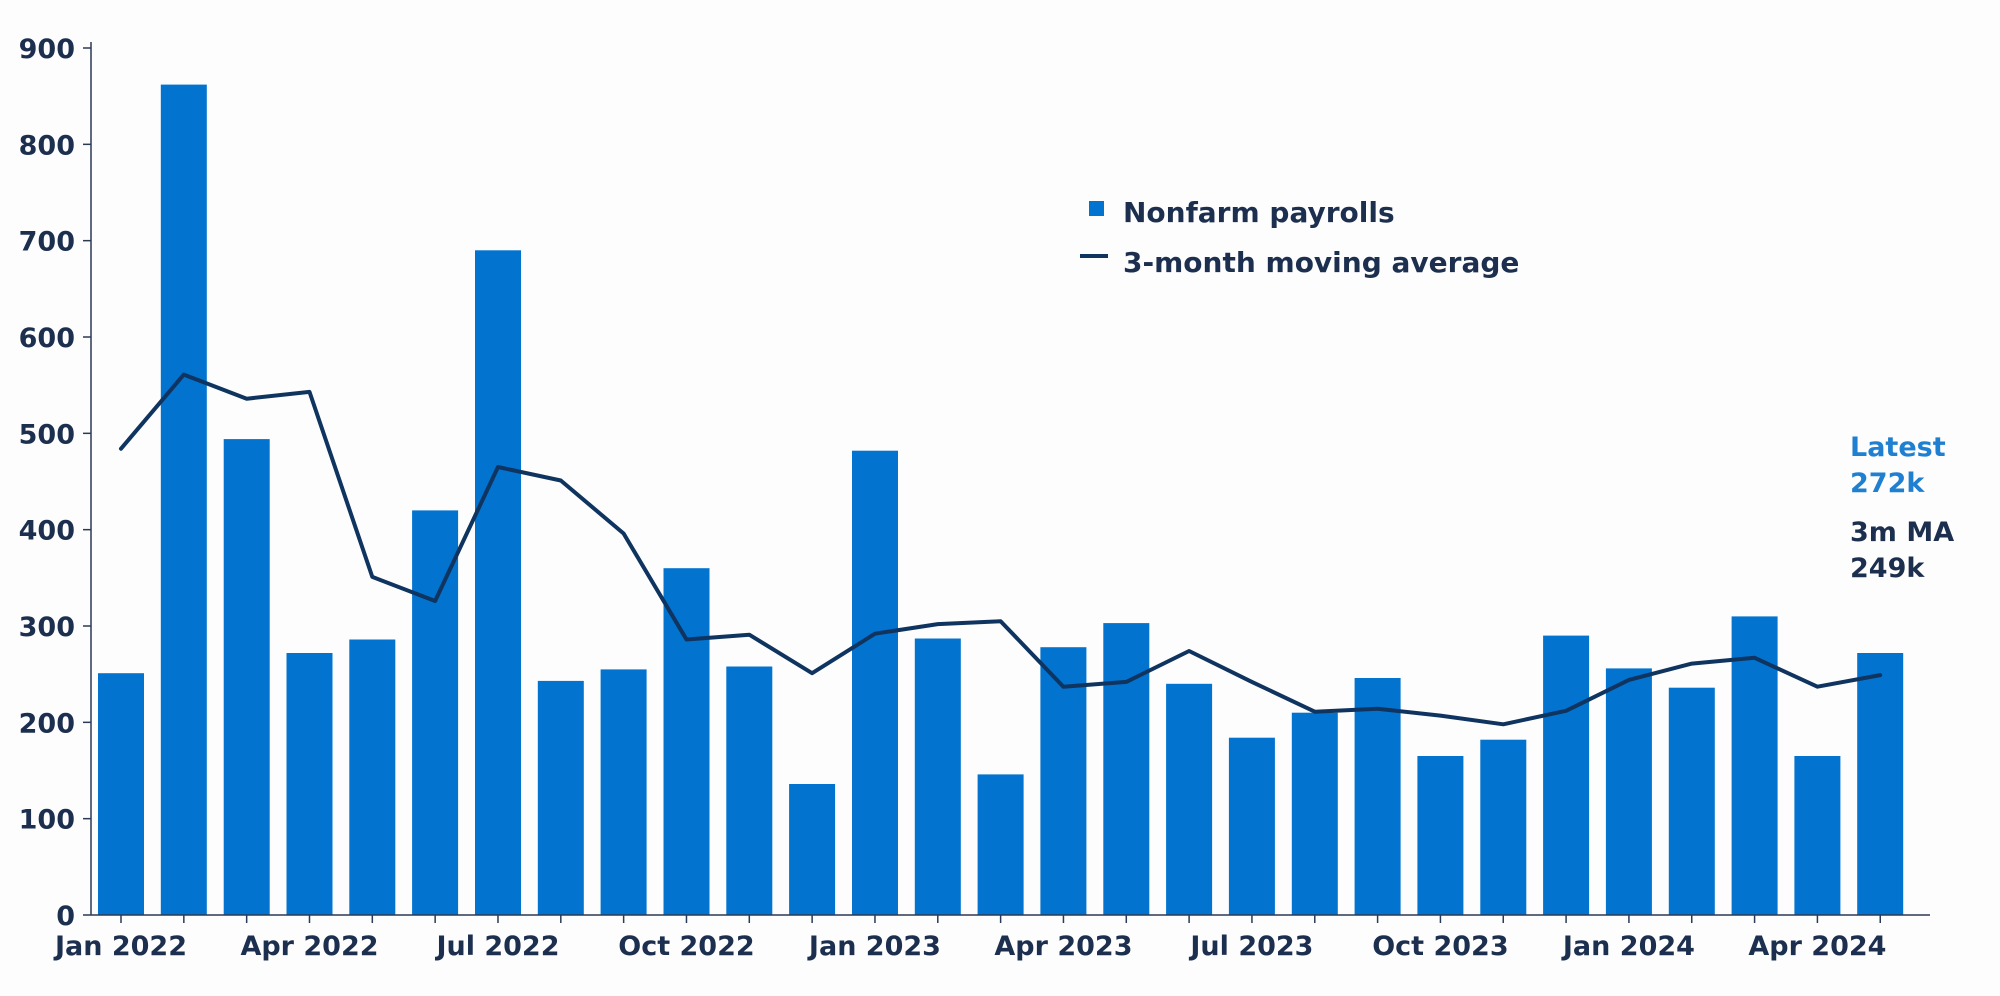  I want to click on bar-feb-2022, so click(183, 500).